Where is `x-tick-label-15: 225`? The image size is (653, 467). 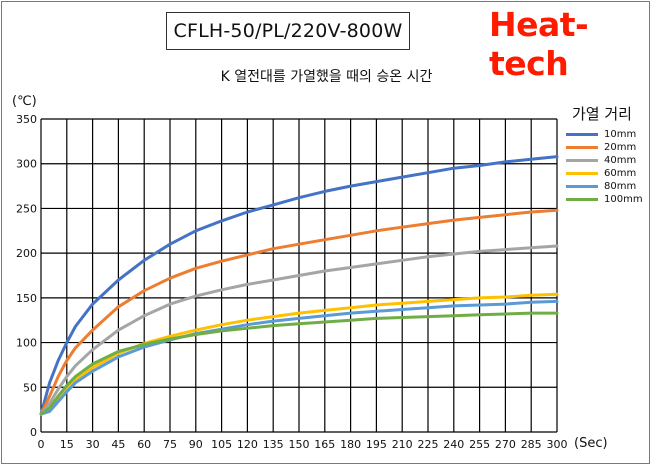 x-tick-label-15: 225 is located at coordinates (428, 444).